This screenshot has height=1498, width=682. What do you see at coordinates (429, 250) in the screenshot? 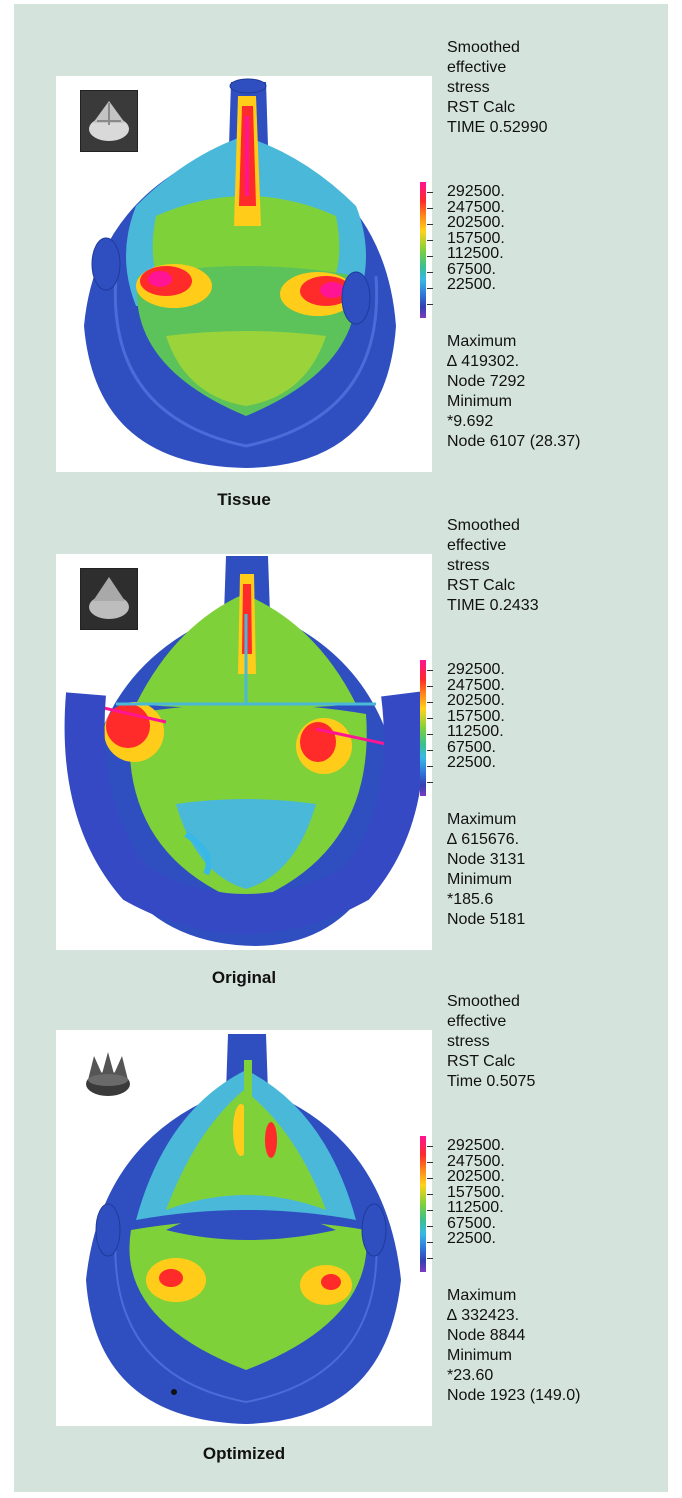
I see `color-legend-tissue` at bounding box center [429, 250].